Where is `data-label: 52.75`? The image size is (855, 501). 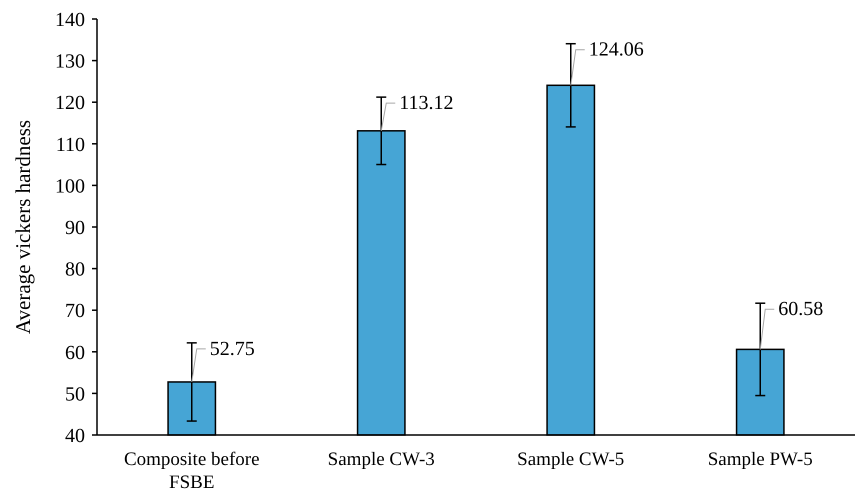
data-label: 52.75 is located at coordinates (232, 349).